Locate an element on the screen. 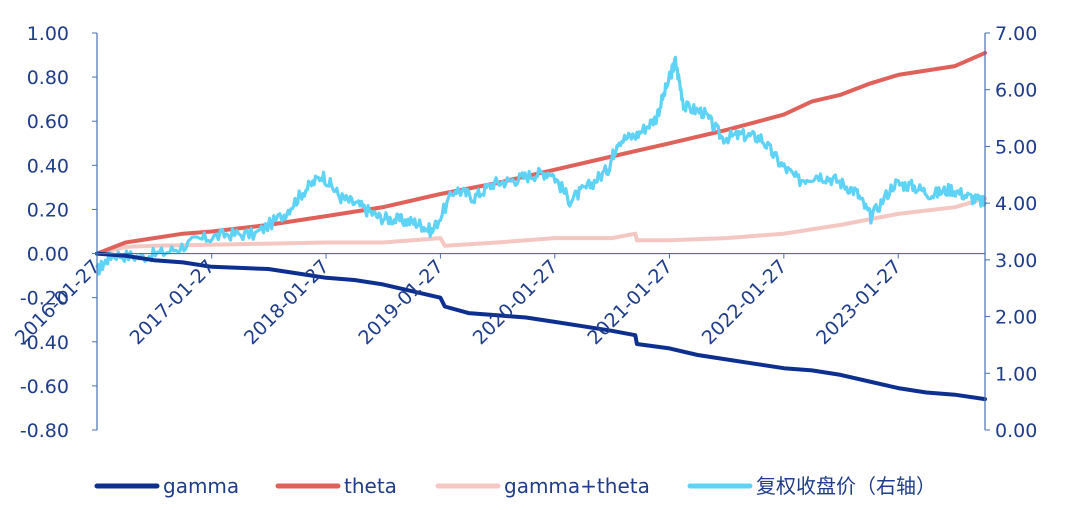 This screenshot has width=1068, height=510. y-right-tick-label: 3.00 is located at coordinates (1016, 261).